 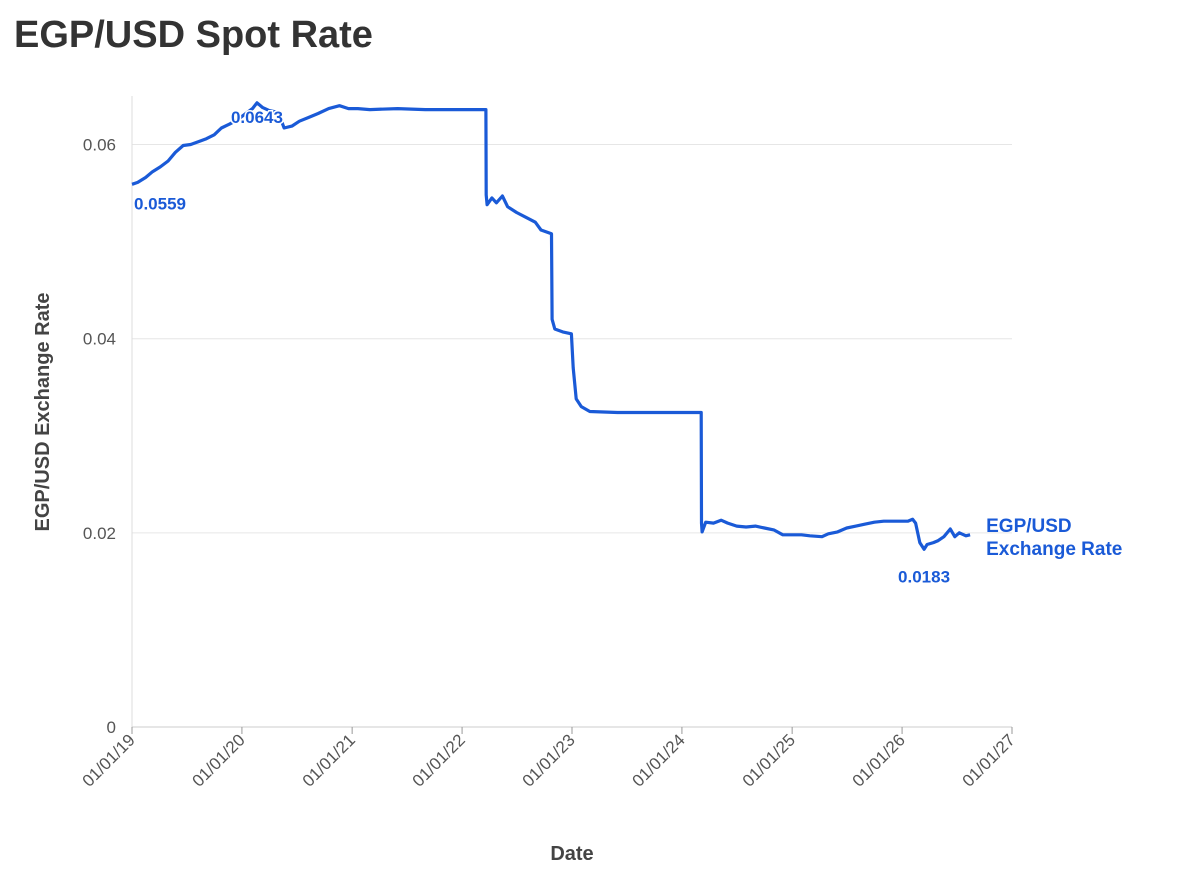 What do you see at coordinates (193, 35) in the screenshot?
I see `chart-title: EGP/USD Spot Rate` at bounding box center [193, 35].